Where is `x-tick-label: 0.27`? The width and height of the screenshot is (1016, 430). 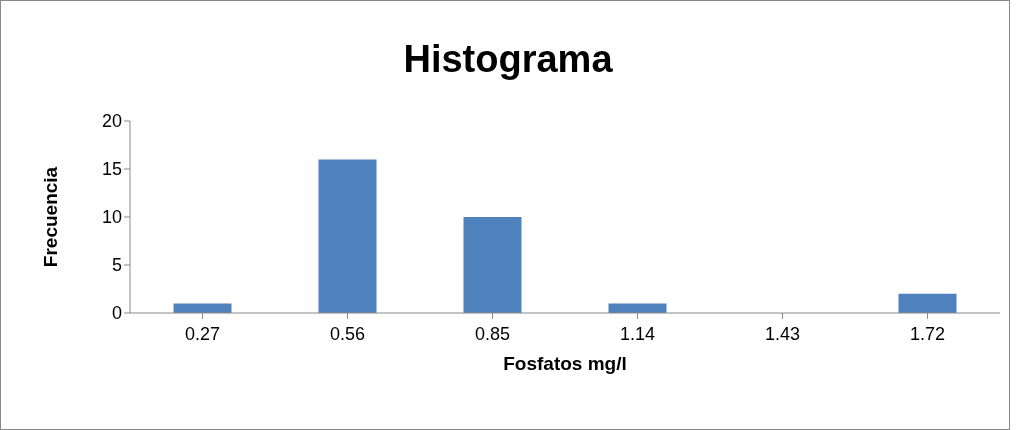
x-tick-label: 0.27 is located at coordinates (202, 333).